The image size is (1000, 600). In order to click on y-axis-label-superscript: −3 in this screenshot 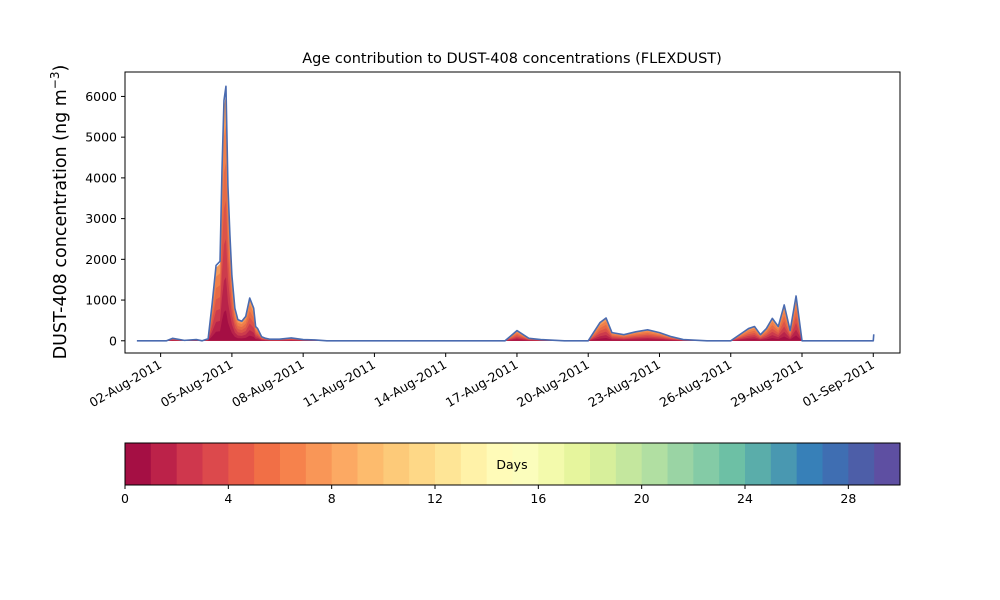, I will do `click(55, 80)`.